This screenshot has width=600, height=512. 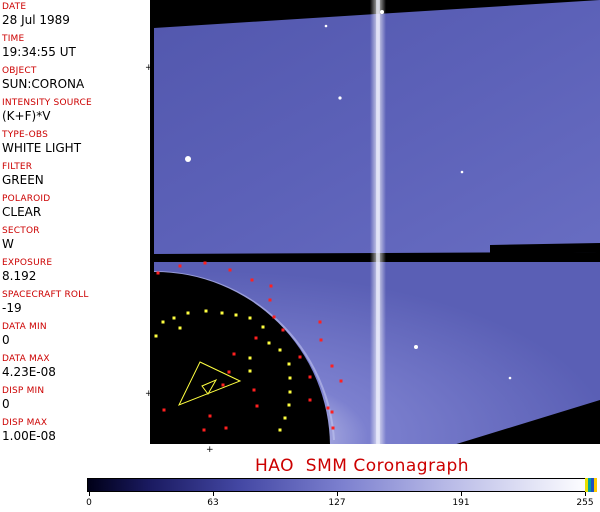 What do you see at coordinates (13, 39) in the screenshot?
I see `field-label: TIME` at bounding box center [13, 39].